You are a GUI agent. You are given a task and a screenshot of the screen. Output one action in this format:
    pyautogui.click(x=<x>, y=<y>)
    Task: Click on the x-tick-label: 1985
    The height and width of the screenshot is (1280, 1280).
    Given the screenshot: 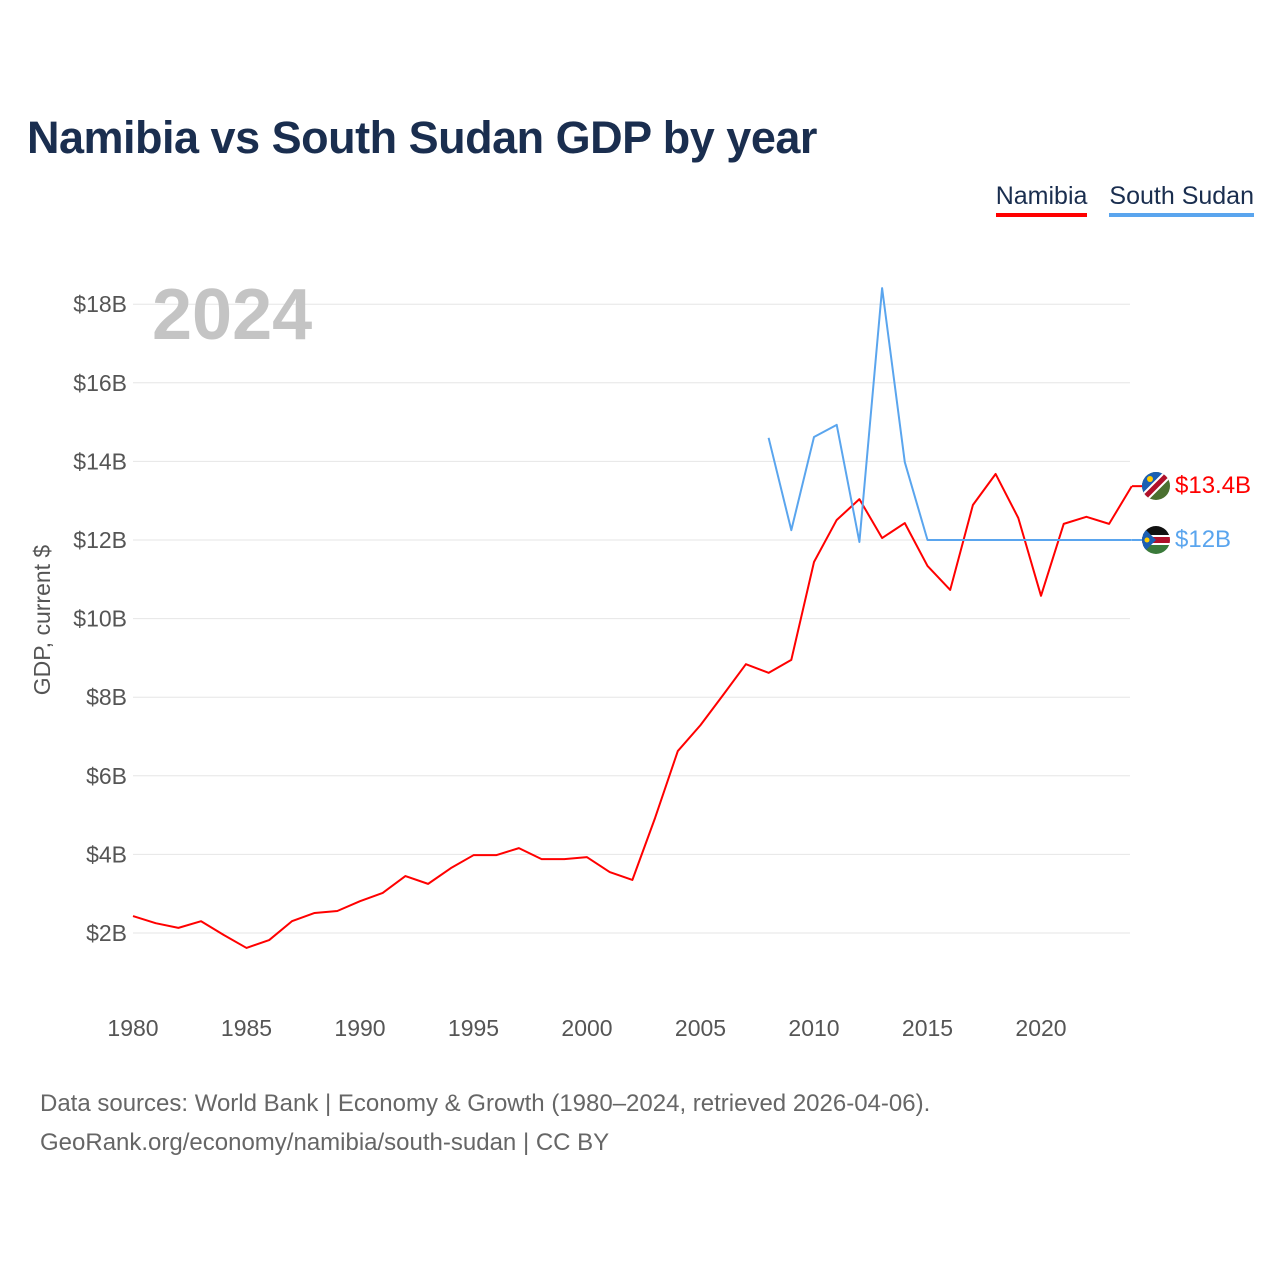 What is the action you would take?
    pyautogui.click(x=246, y=1028)
    